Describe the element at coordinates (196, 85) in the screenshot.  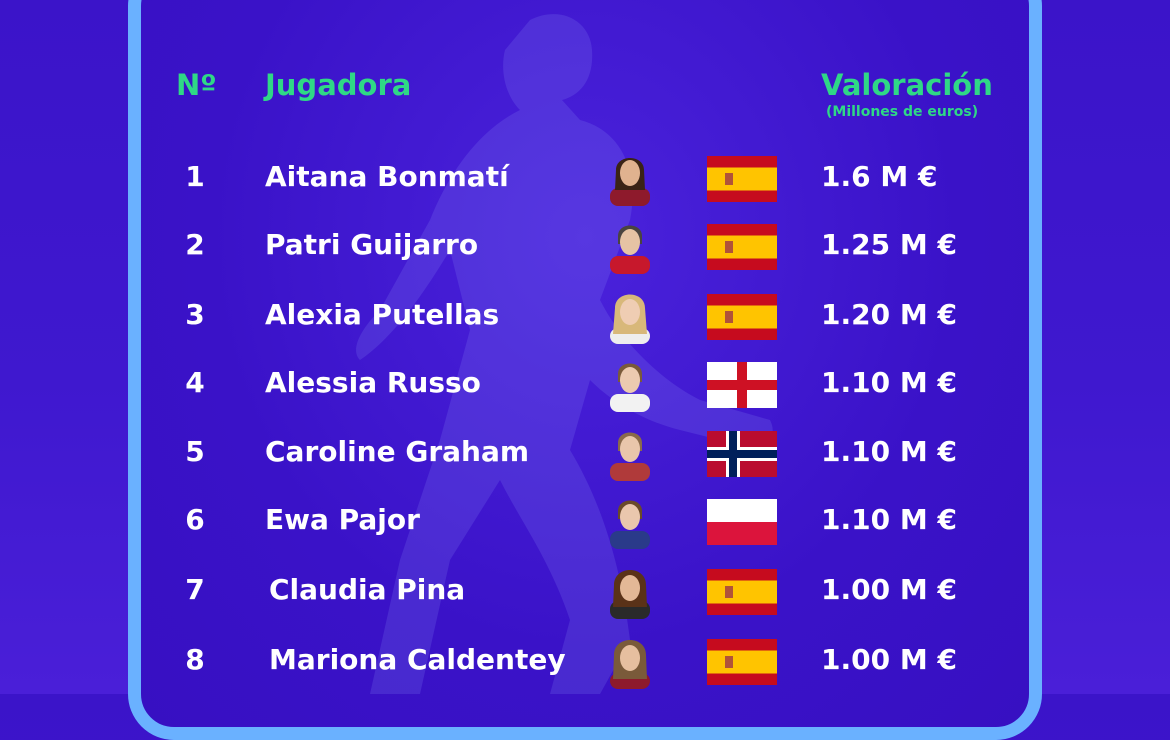
I see `column-header-number: Nº` at that location.